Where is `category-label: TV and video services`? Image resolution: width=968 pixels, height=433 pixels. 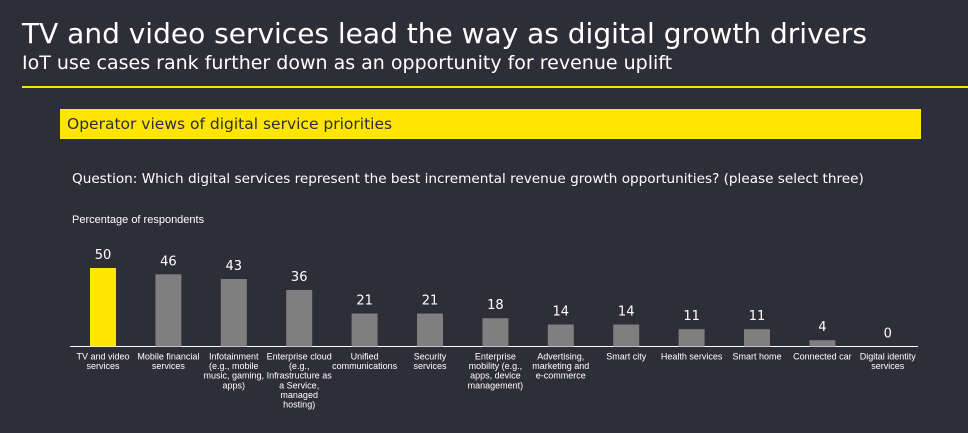 category-label: TV and video services is located at coordinates (102, 362).